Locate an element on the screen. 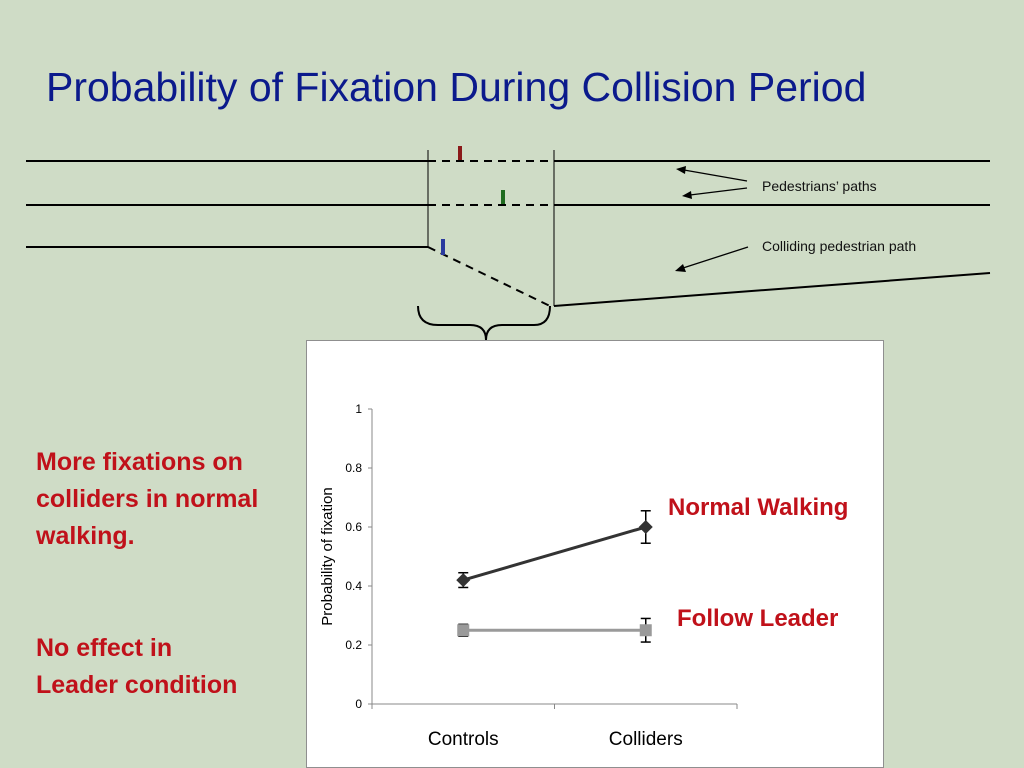 The width and height of the screenshot is (1024, 768). pedestrian-marker-green is located at coordinates (503, 197).